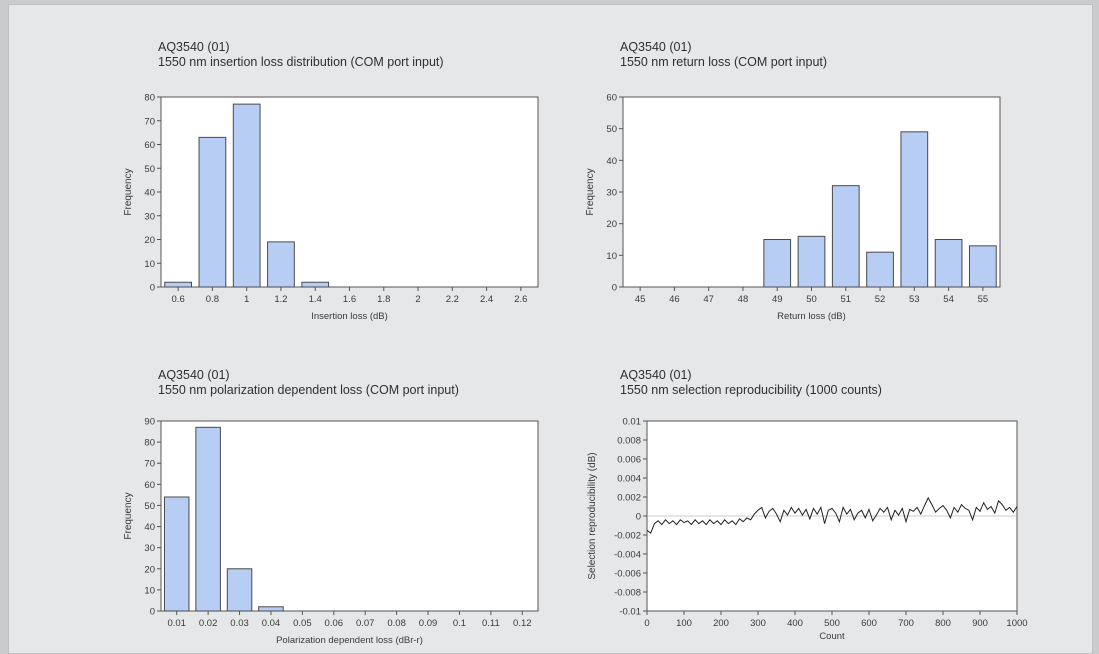  I want to click on x-tick-label: 2.4, so click(486, 299).